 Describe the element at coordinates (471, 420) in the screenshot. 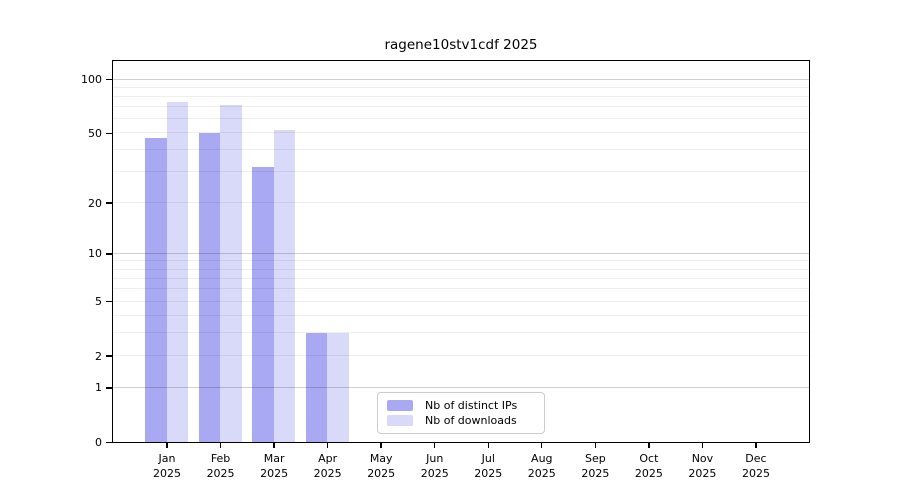

I see `legend-label-downloads: Nb of downloads` at that location.